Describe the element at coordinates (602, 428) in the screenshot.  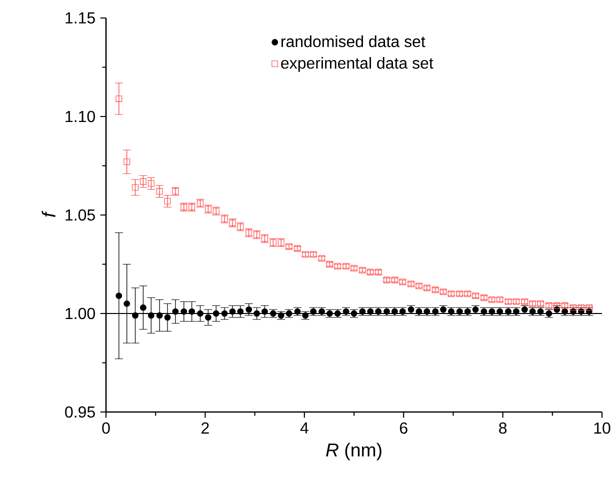
I see `x-tick-label: 10` at that location.